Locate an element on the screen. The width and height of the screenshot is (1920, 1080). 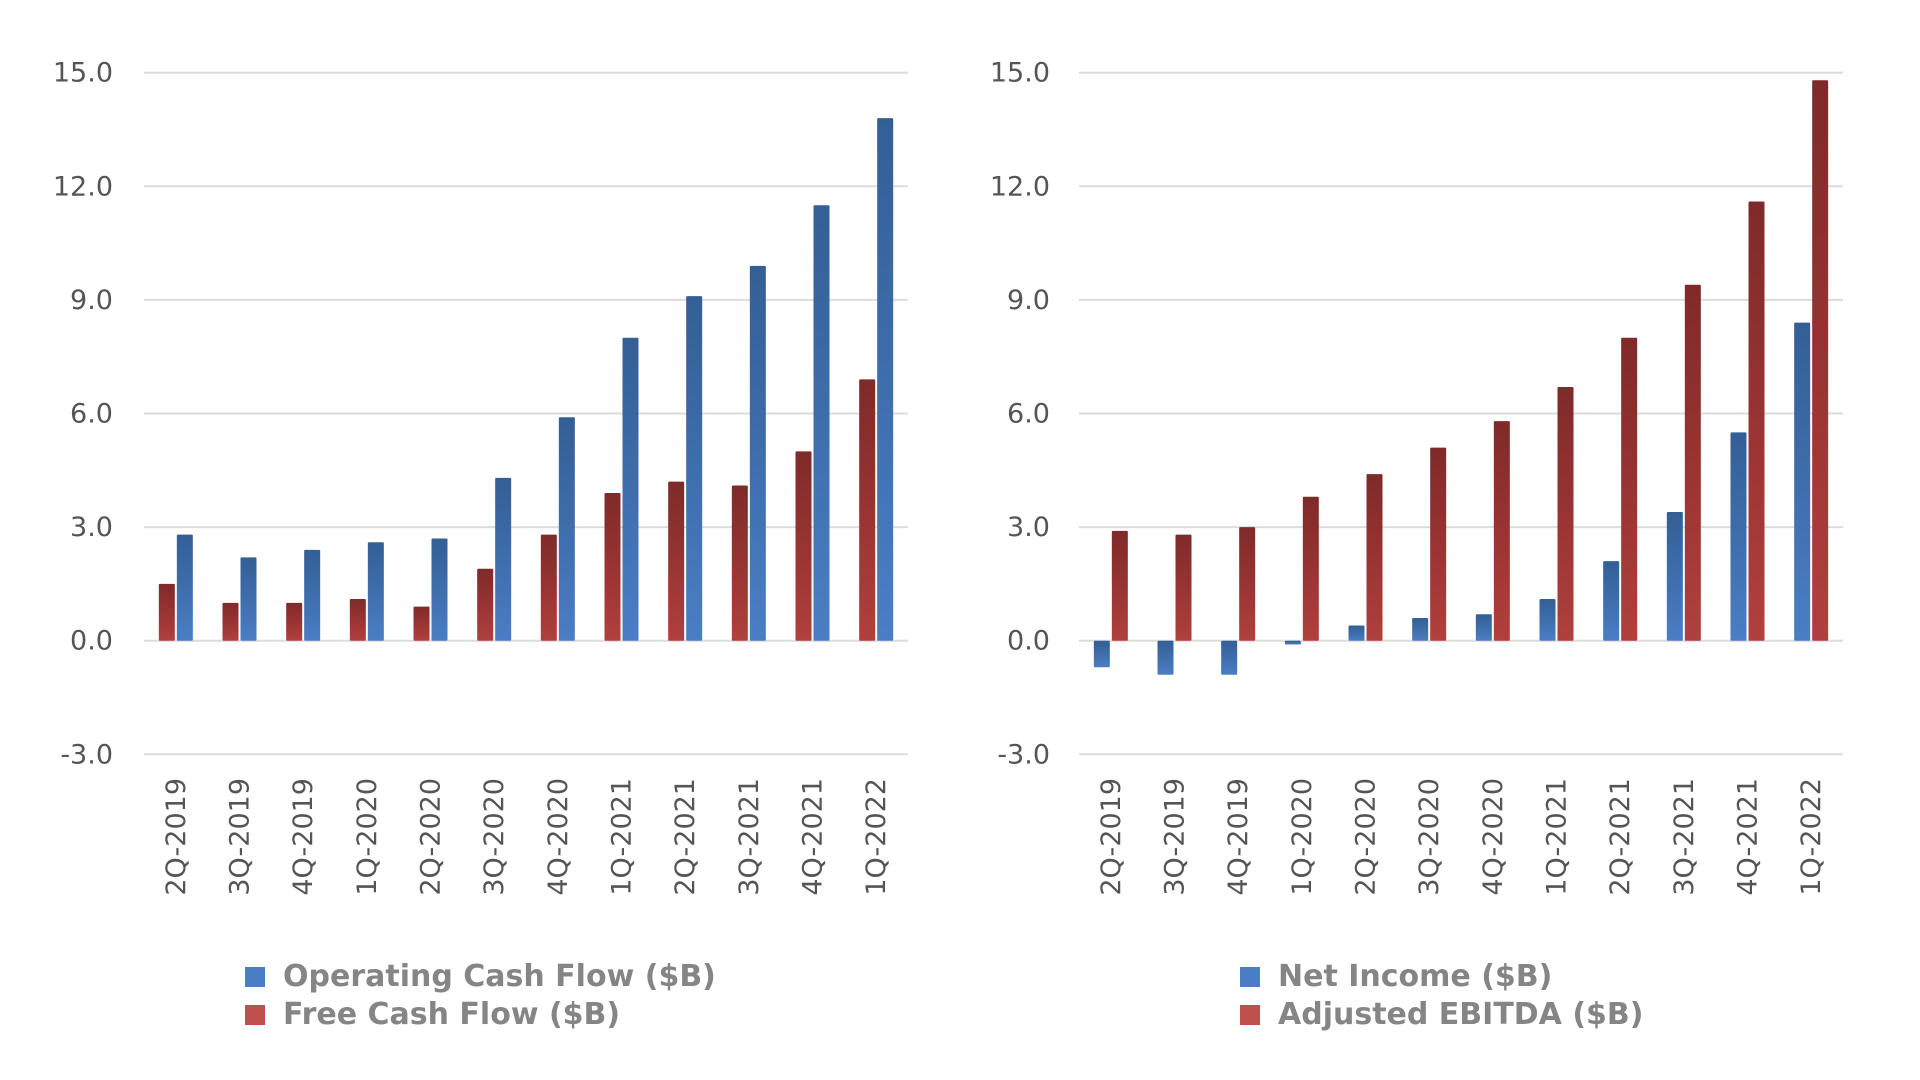
legend-label: Net Income ($B) is located at coordinates (1415, 976).